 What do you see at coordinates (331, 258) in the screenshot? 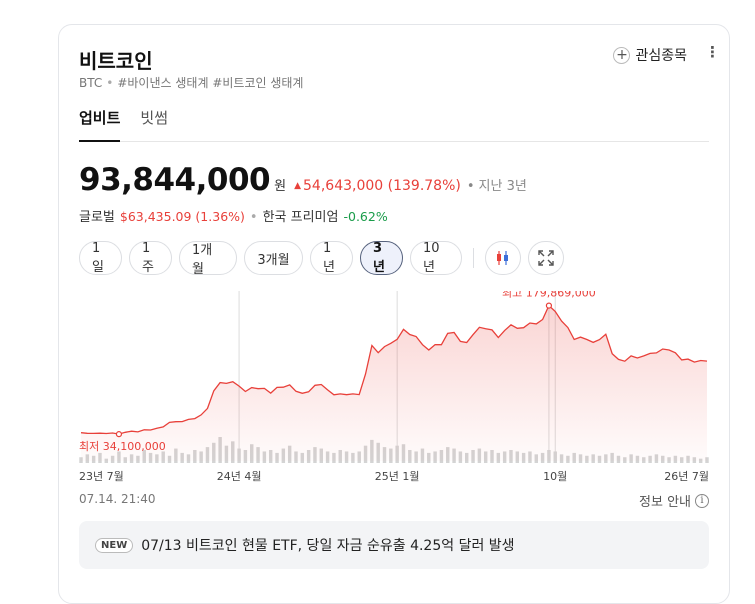
I see `range-button-1y: 1년` at bounding box center [331, 258].